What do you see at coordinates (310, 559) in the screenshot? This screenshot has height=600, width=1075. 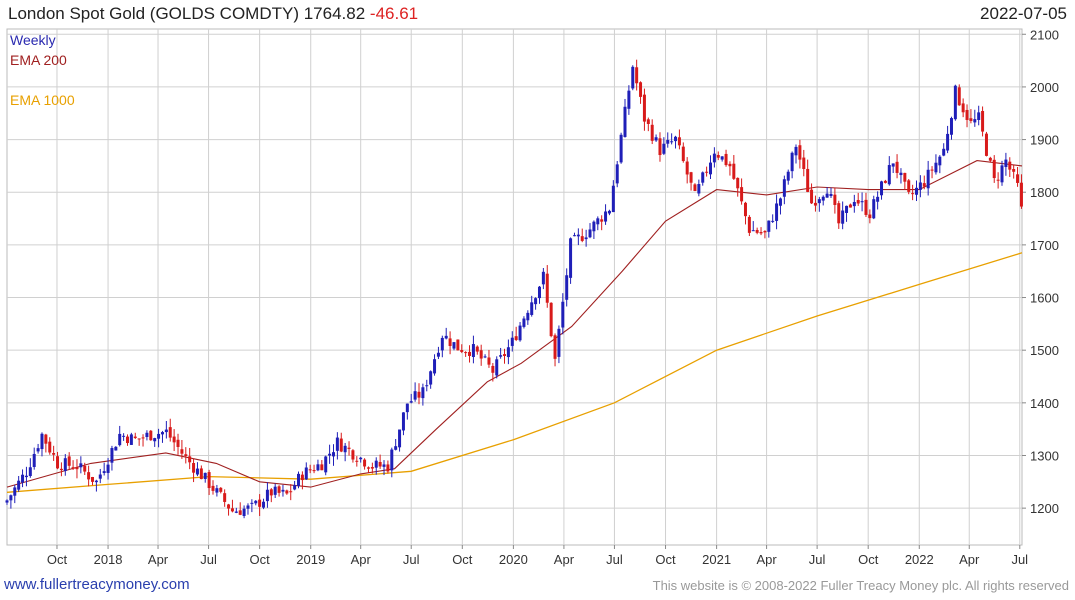 I see `x-tick-label: 2019` at bounding box center [310, 559].